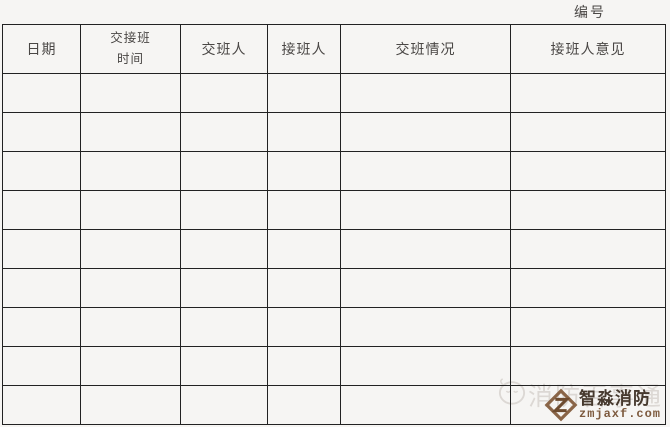 The image size is (670, 427). I want to click on header-incoming-opinion: 接班人意见, so click(588, 49).